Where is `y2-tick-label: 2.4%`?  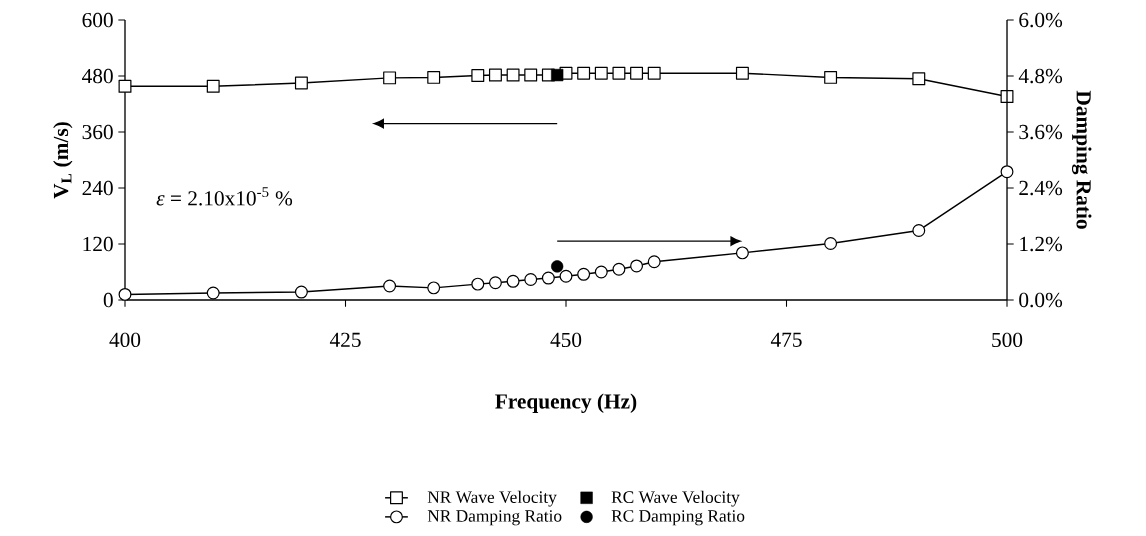
y2-tick-label: 2.4% is located at coordinates (1041, 188).